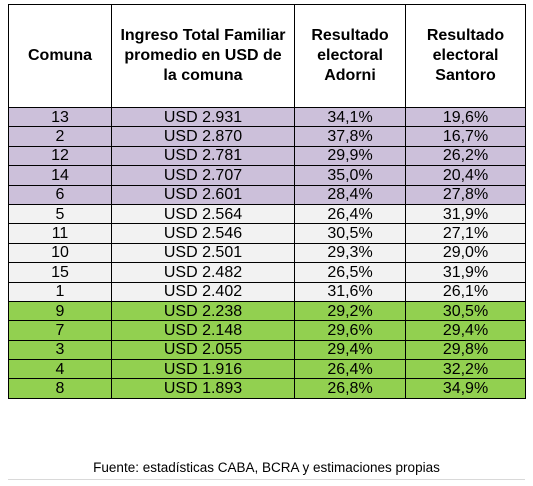 The height and width of the screenshot is (486, 533). I want to click on cell-santoro: 27,1%, so click(465, 233).